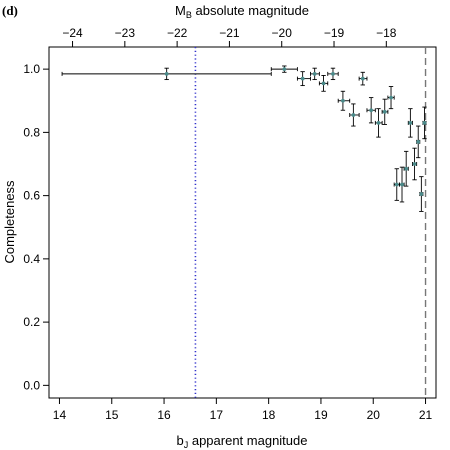 This screenshot has width=450, height=450. What do you see at coordinates (112, 415) in the screenshot?
I see `x-tick-label: 15` at bounding box center [112, 415].